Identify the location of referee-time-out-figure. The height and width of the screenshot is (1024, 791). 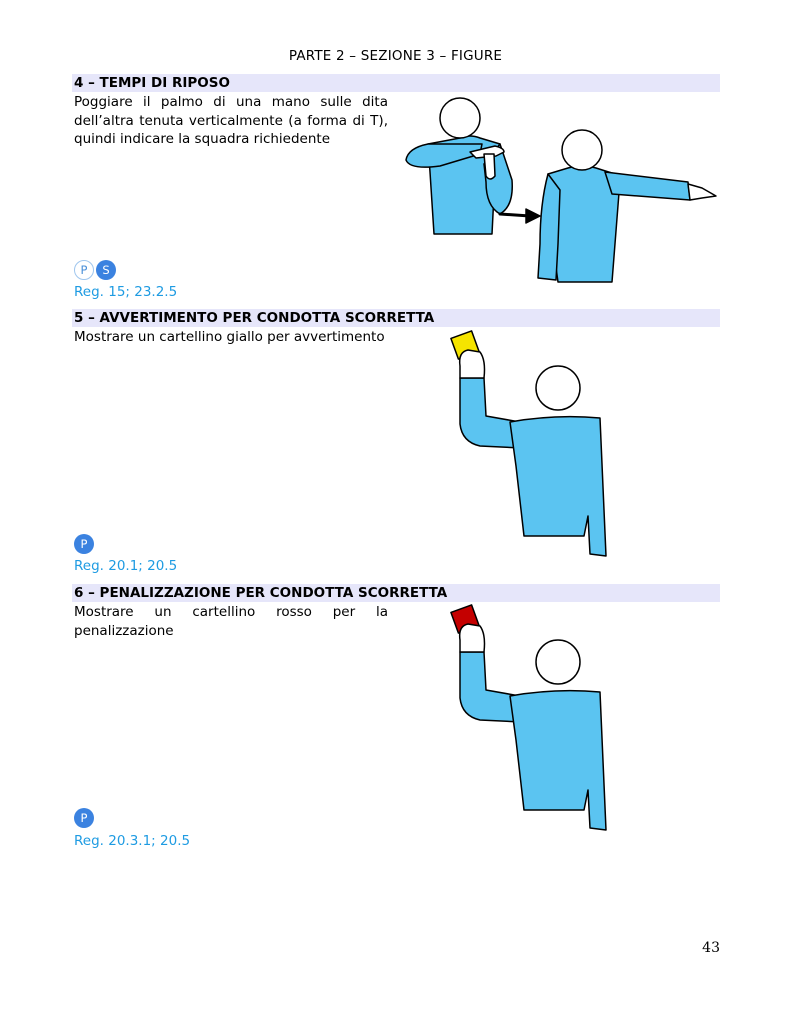
(561, 190).